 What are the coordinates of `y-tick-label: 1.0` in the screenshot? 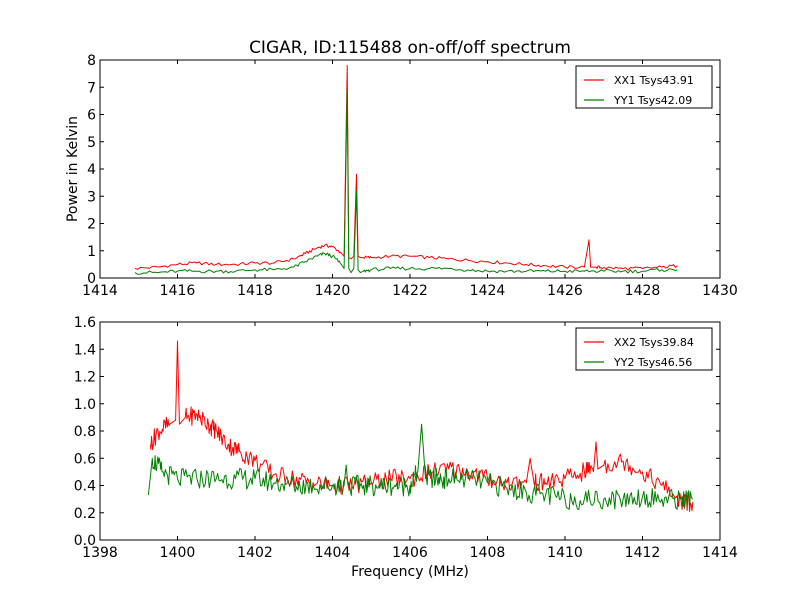 It's located at (85, 405).